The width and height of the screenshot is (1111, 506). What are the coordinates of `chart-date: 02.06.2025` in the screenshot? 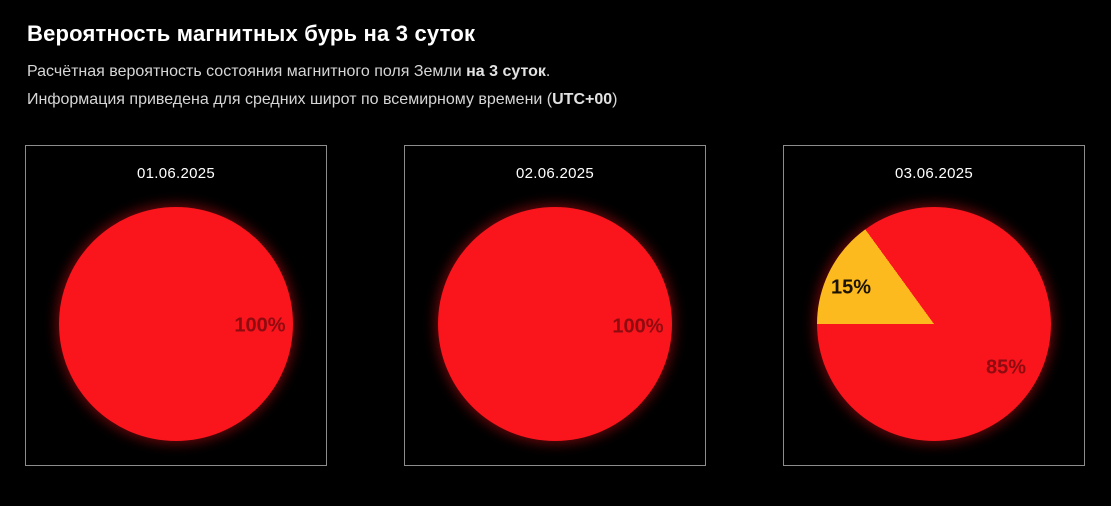 It's located at (555, 173).